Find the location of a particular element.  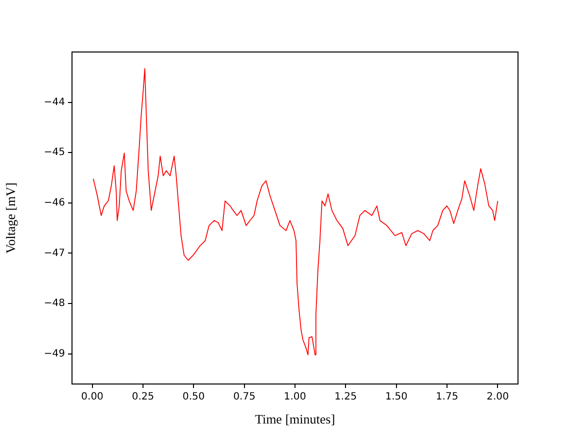

x-axis-title: Time [minutes] is located at coordinates (295, 419).